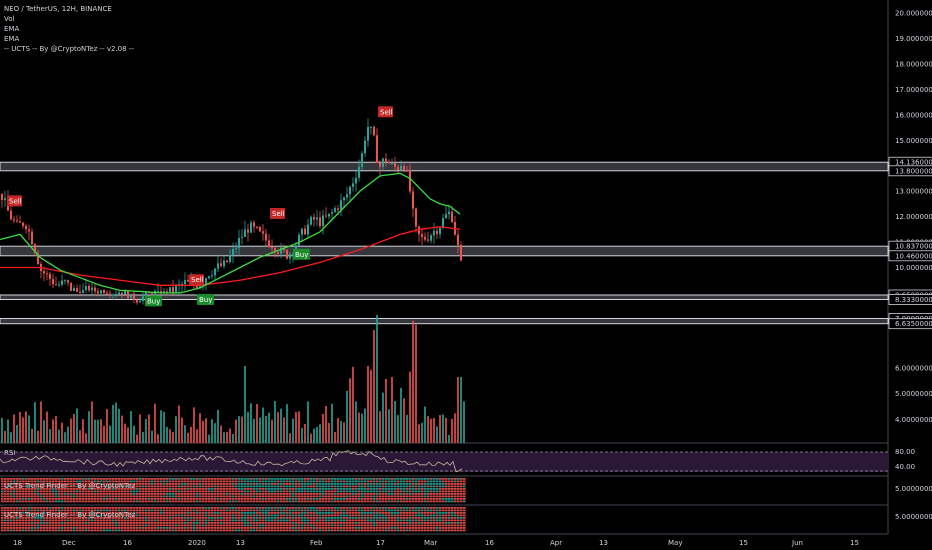 The width and height of the screenshot is (932, 550). Describe the element at coordinates (58, 9) in the screenshot. I see `symbol-title: NEO / TetherUS, 12H, BINANCE` at that location.